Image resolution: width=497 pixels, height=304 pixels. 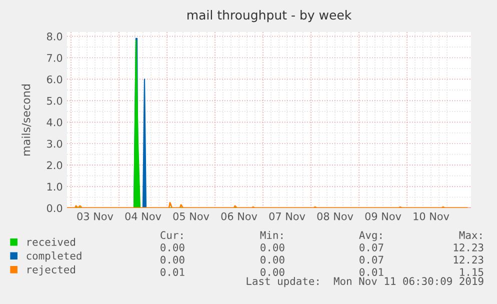 What do you see at coordinates (470, 235) in the screenshot?
I see `text: Max:` at bounding box center [470, 235].